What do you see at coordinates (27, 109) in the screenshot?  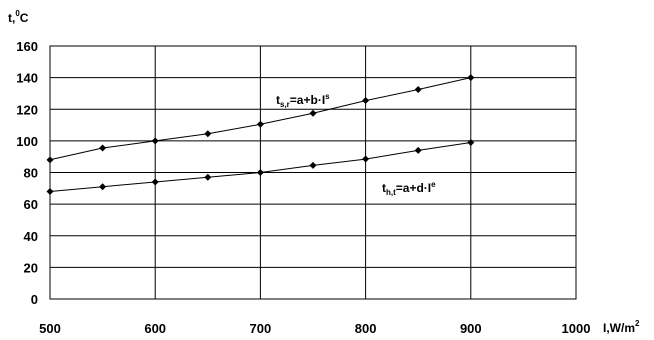 I see `y-tick-label: 120` at bounding box center [27, 109].